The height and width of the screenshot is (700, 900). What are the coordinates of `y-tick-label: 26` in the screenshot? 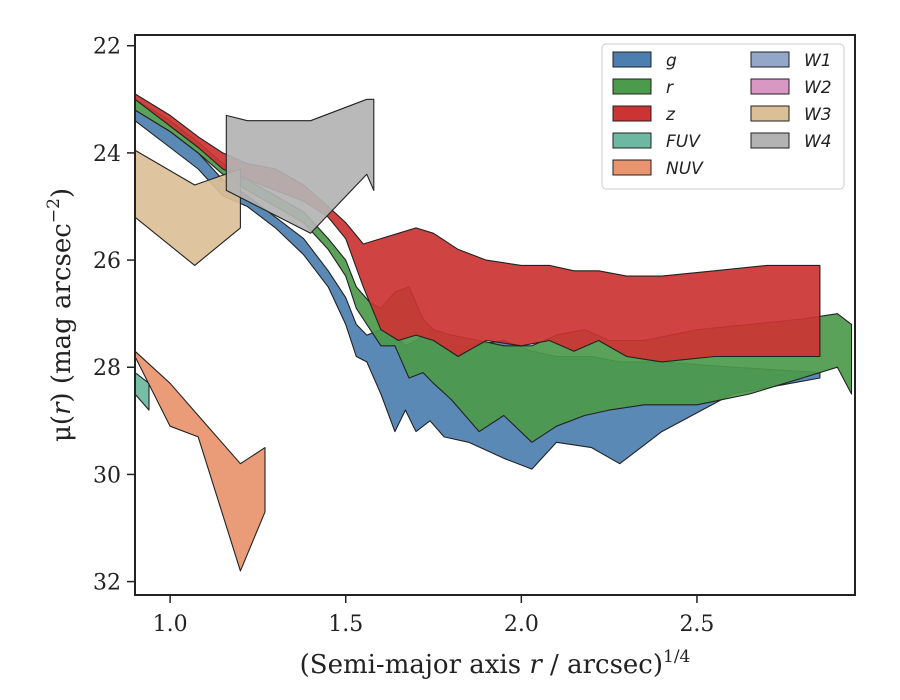 It's located at (107, 261).